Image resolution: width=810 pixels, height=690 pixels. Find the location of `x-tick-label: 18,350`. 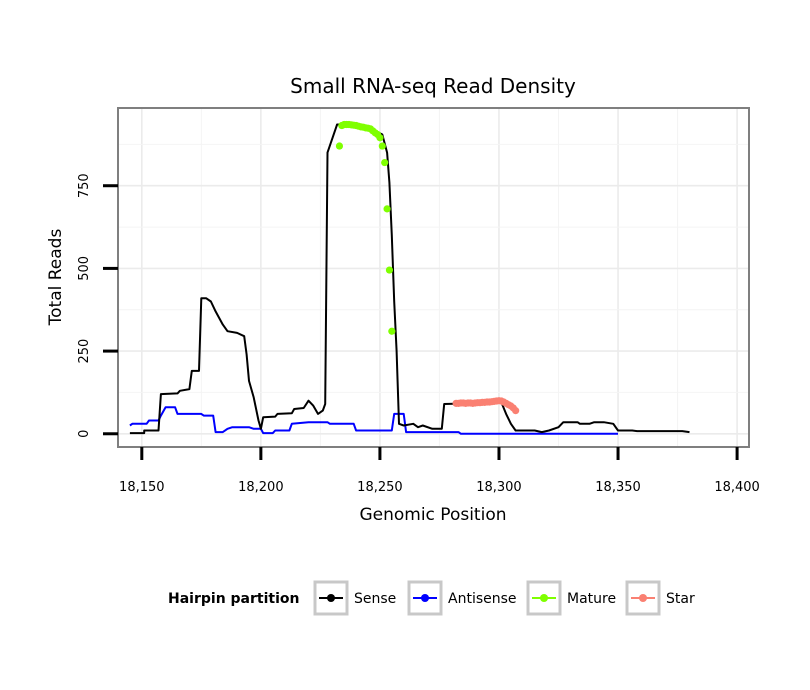

x-tick-label: 18,350 is located at coordinates (618, 487).